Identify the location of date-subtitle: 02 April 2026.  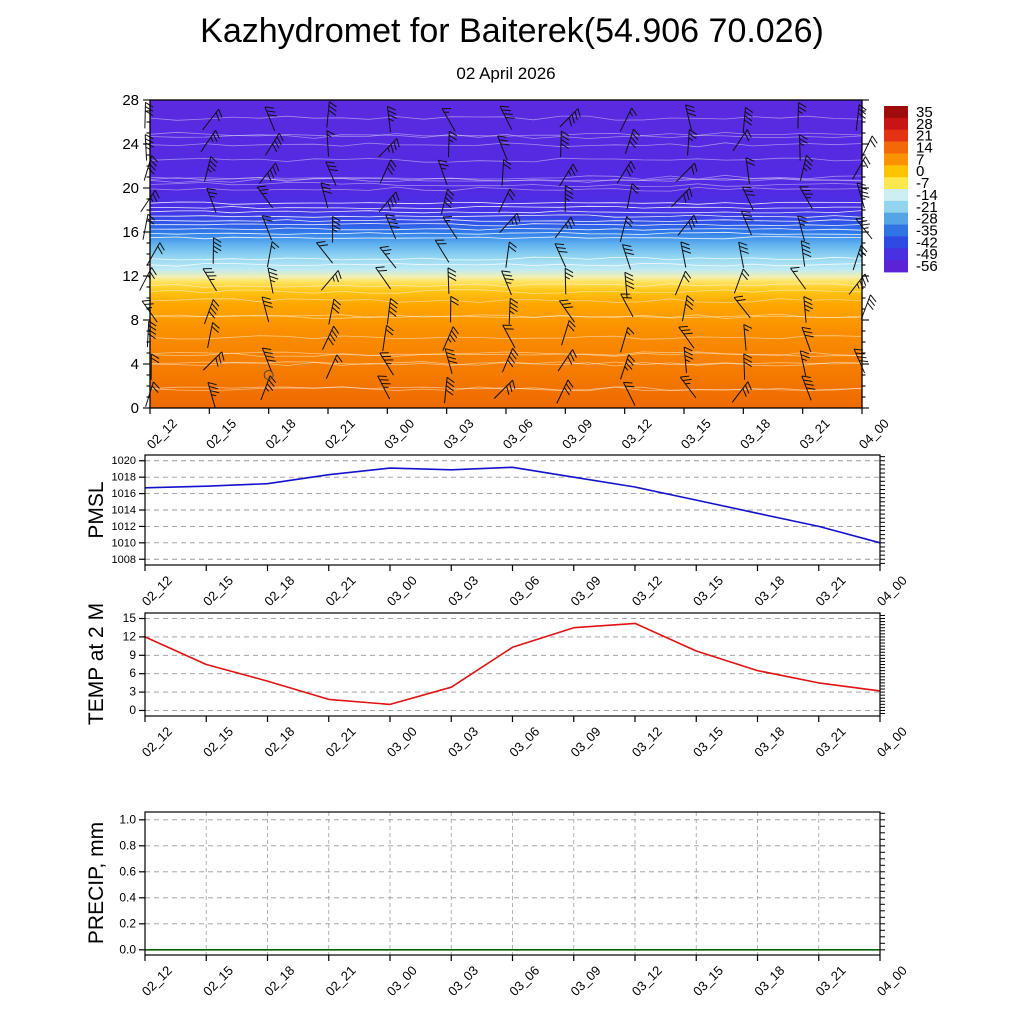
(506, 73).